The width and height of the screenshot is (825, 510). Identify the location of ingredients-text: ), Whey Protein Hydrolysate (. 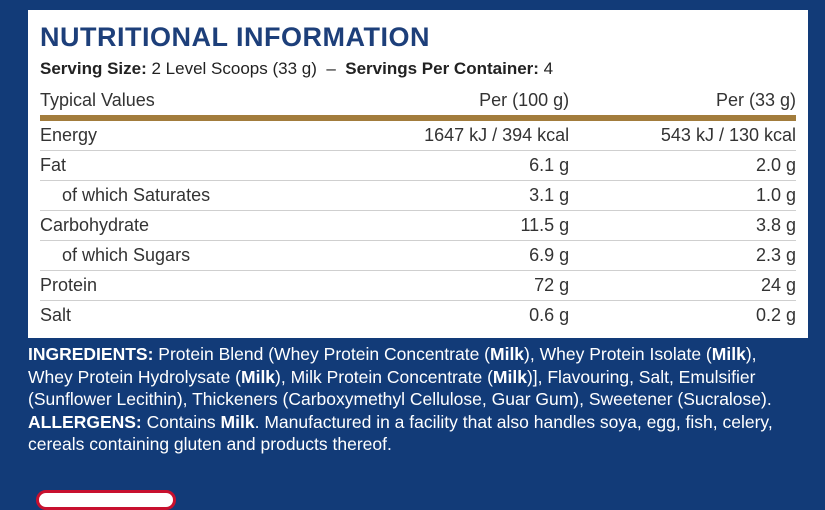
(392, 365).